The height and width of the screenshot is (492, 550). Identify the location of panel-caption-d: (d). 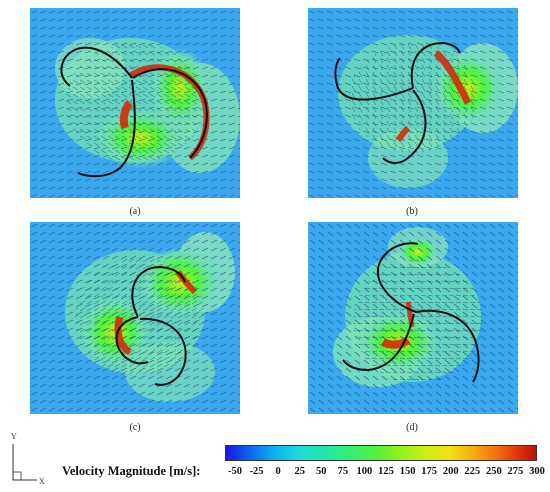
(412, 427).